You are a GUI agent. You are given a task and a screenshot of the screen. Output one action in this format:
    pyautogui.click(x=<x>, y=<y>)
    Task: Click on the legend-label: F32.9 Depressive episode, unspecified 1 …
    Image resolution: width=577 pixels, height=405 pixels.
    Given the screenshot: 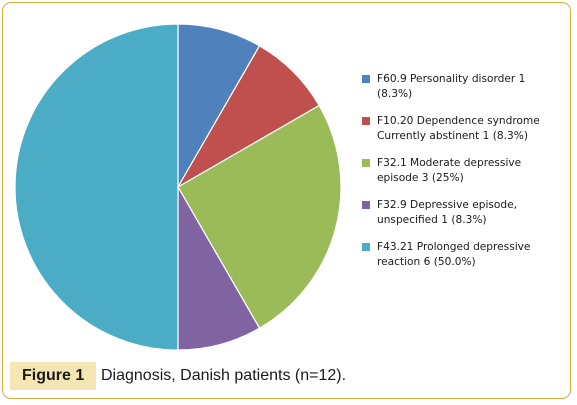 What is the action you would take?
    pyautogui.click(x=447, y=212)
    